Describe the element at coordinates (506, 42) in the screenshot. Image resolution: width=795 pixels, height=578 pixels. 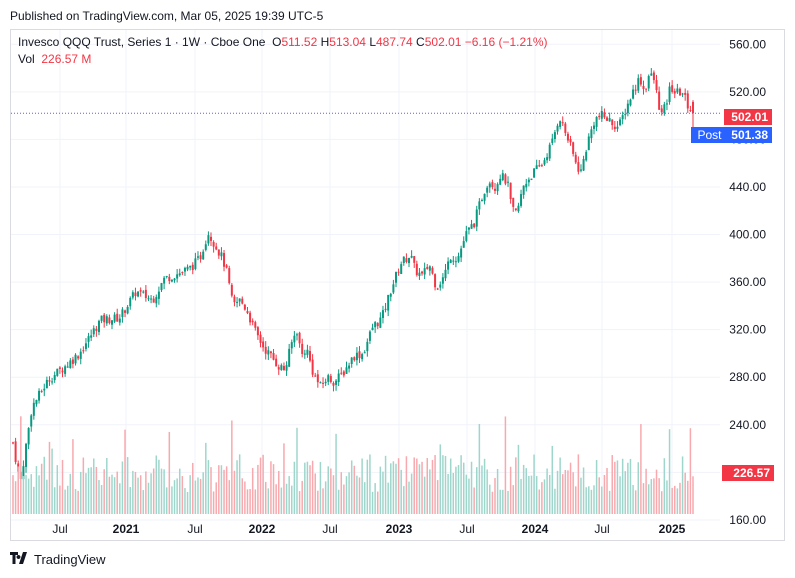
I see `change-value: −6.16 (−1.21%)` at that location.